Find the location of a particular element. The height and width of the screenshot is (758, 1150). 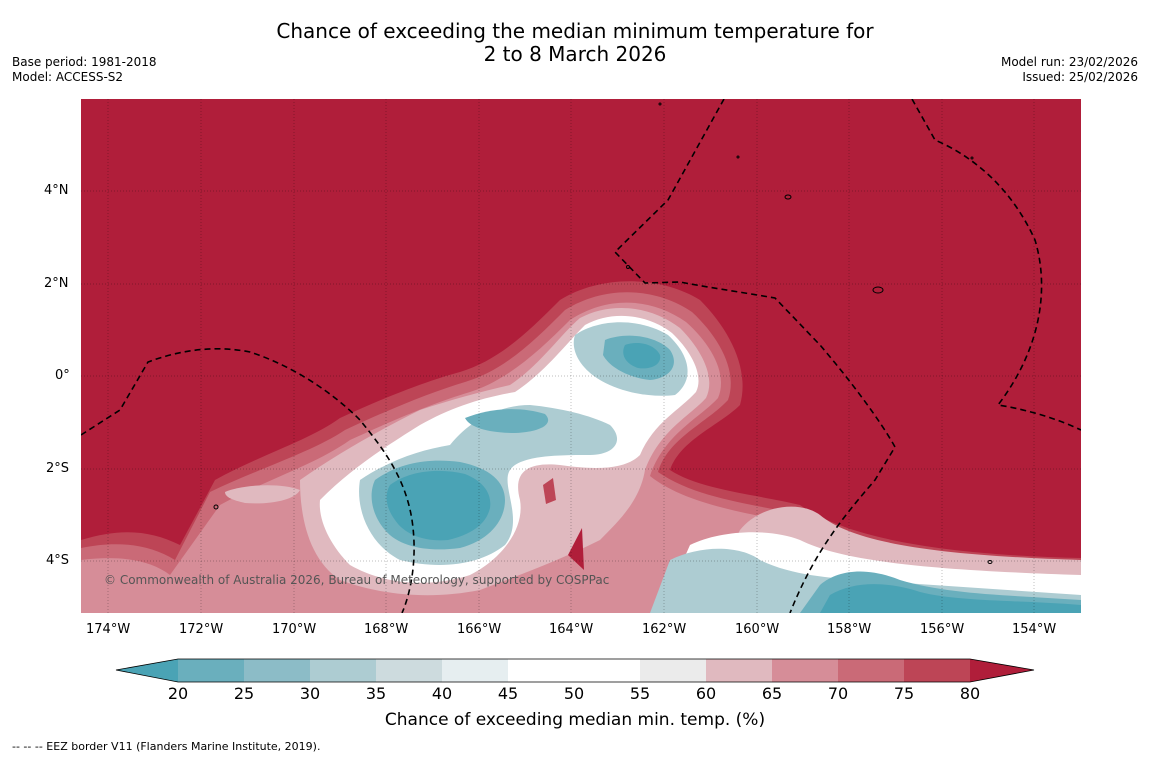

colorbar-tick: 65 is located at coordinates (772, 693).